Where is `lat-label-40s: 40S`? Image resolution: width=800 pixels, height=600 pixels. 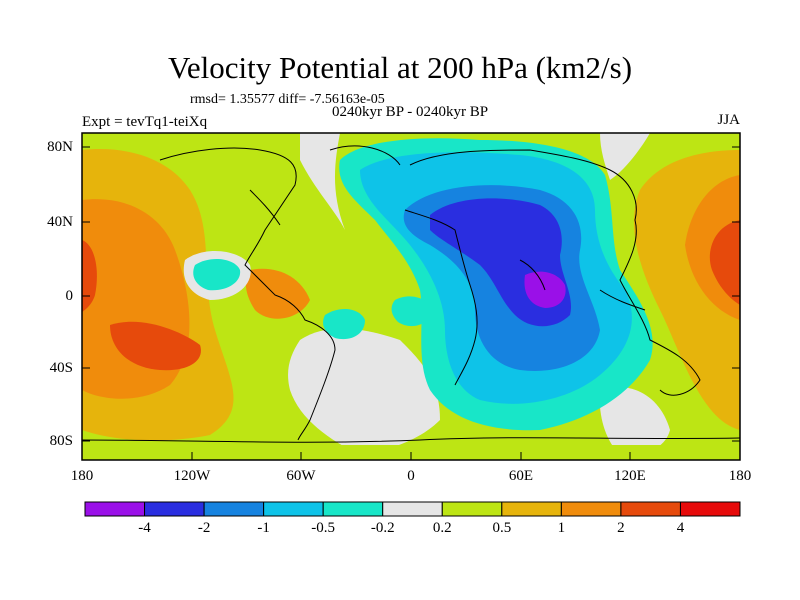 lat-label-40s: 40S is located at coordinates (61, 368).